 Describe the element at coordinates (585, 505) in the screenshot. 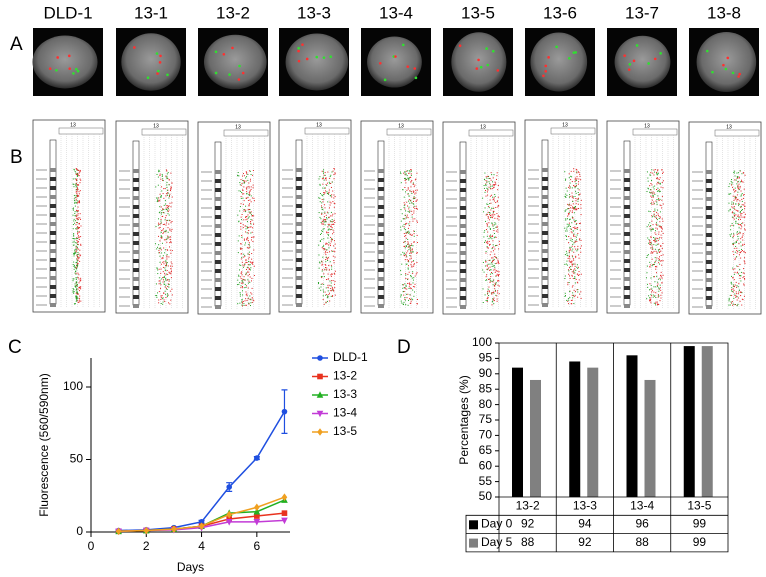

I see `category-label: 13-3` at that location.